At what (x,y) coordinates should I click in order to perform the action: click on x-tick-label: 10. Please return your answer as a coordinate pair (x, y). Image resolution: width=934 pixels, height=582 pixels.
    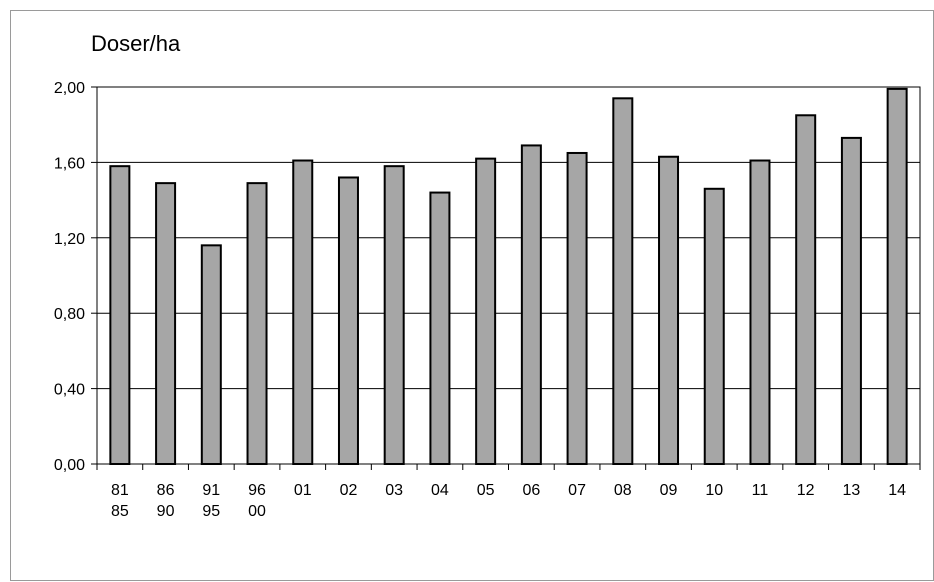
    Looking at the image, I should click on (714, 490).